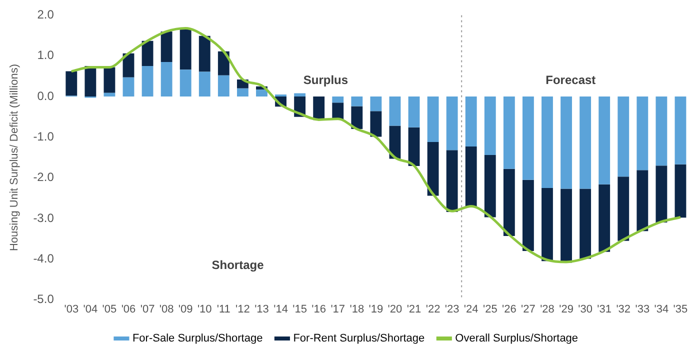 This screenshot has width=700, height=354. What do you see at coordinates (585, 309) in the screenshot?
I see `x-tick-label: '30` at bounding box center [585, 309].